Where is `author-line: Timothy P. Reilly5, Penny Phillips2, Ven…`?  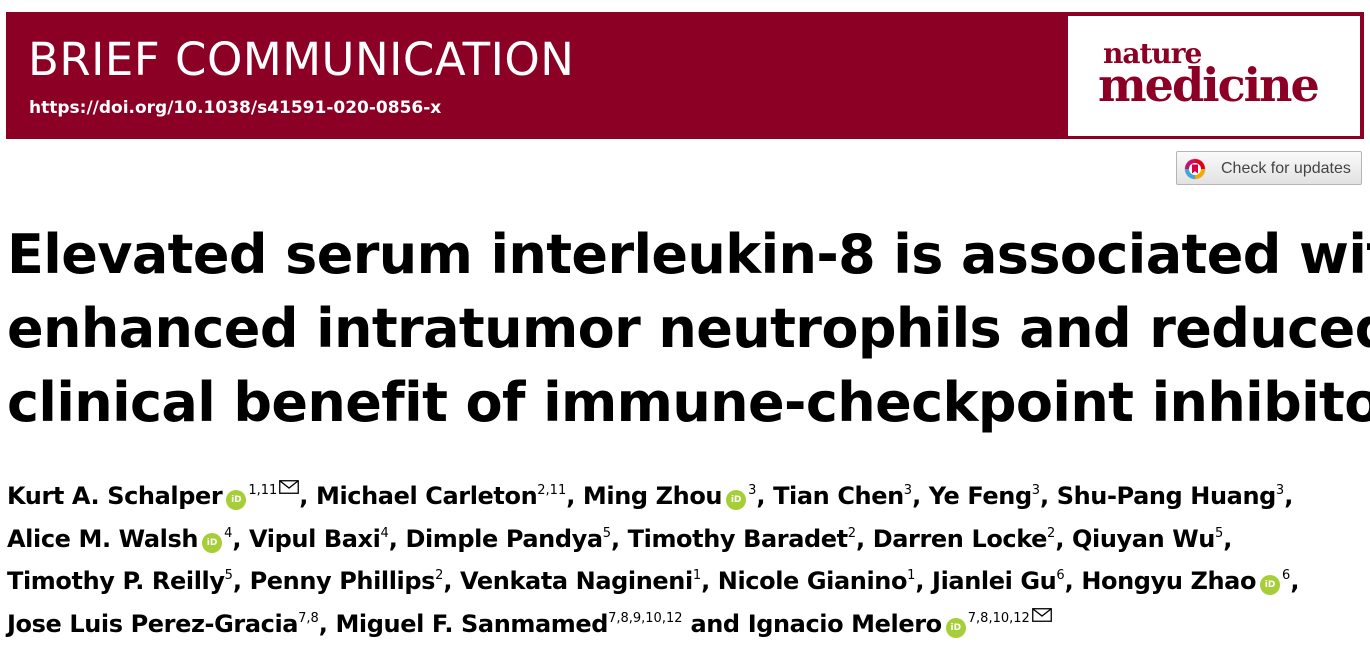 author-line: Timothy P. Reilly5, Penny Phillips2, Ven… is located at coordinates (687, 581).